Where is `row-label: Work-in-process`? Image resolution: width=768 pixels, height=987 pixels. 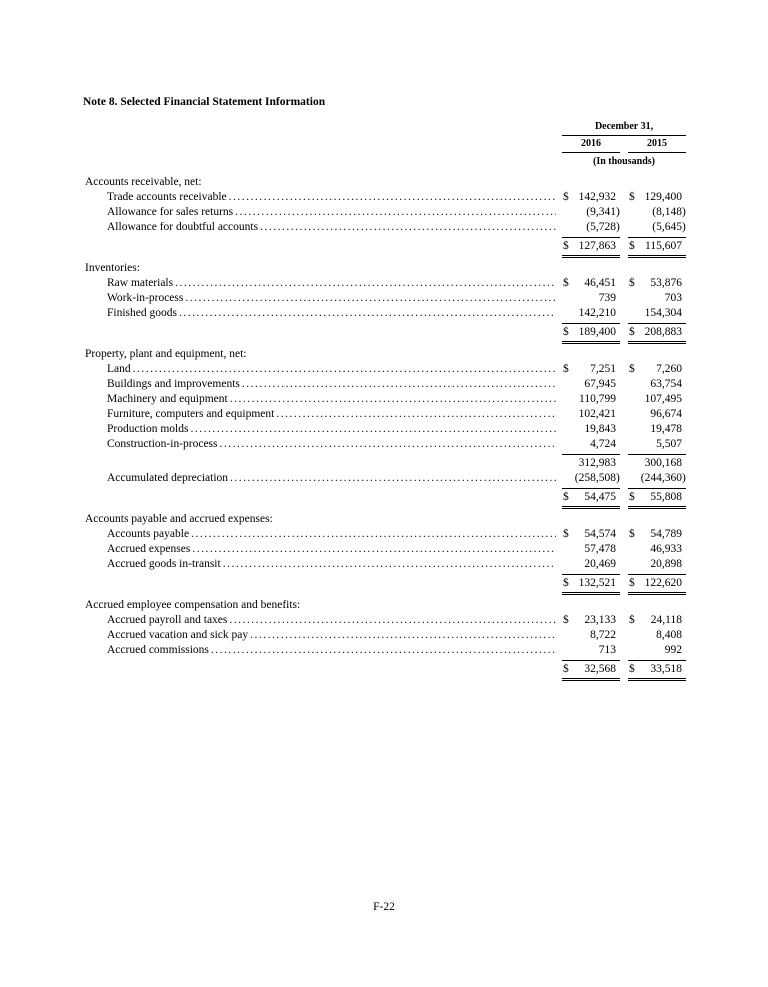 row-label: Work-in-process is located at coordinates (145, 298).